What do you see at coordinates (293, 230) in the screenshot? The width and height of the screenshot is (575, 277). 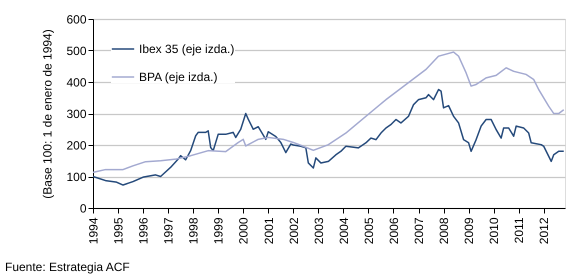 I see `x-tick-label: 2002` at bounding box center [293, 230].